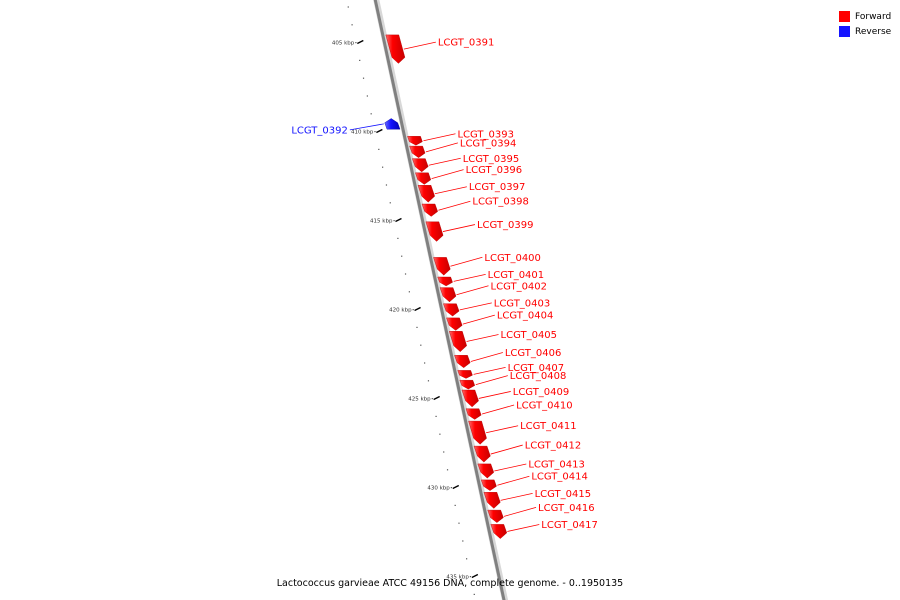  What do you see at coordinates (466, 43) in the screenshot?
I see `gene-label: LCGT_0391` at bounding box center [466, 43].